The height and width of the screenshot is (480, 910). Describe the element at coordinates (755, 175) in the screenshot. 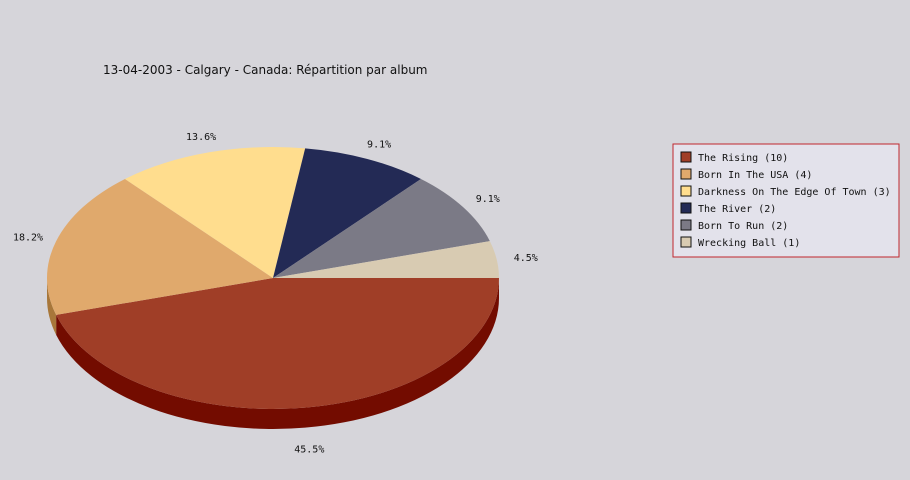

I see `legend-label-born-in-the-usa: Born In The USA (4)` at that location.